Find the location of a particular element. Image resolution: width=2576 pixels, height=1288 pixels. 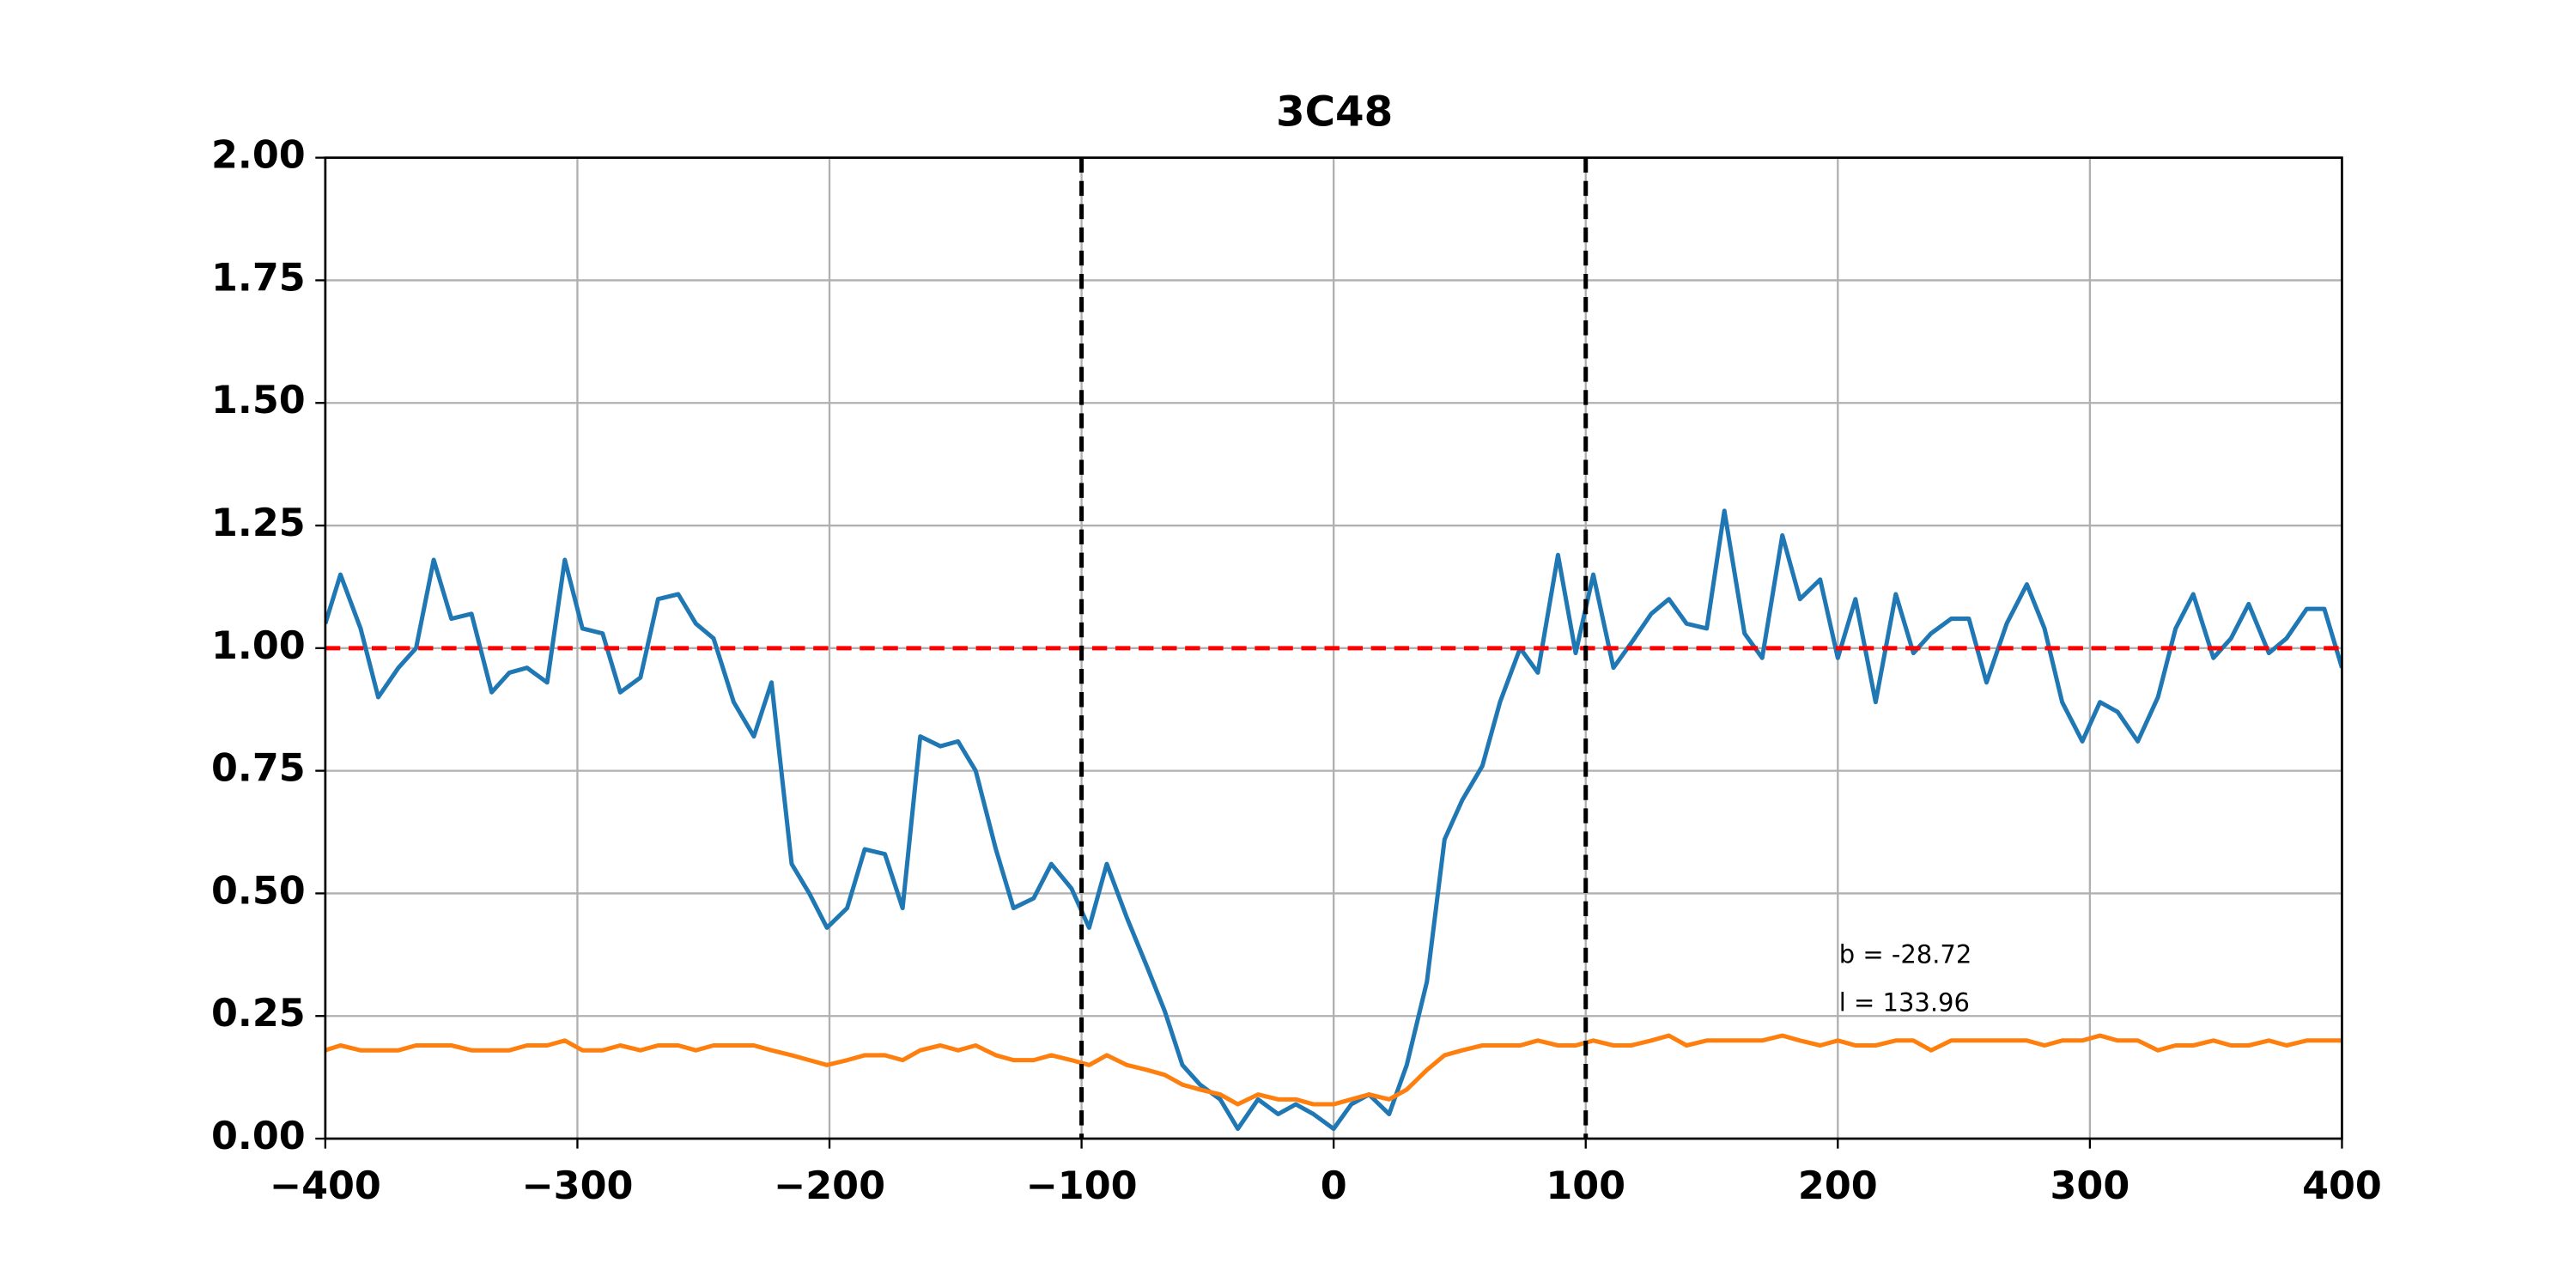

y-tick-label: 0.50 is located at coordinates (258, 891).